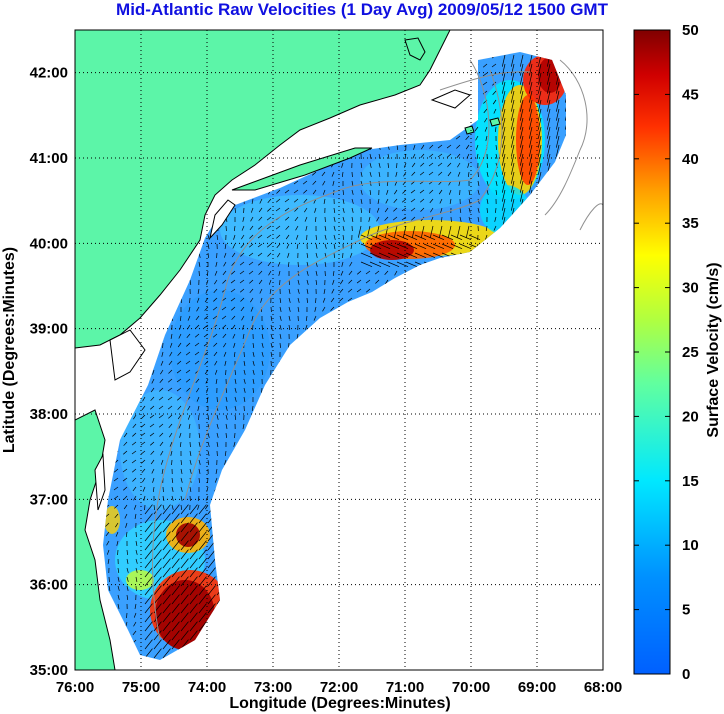  What do you see at coordinates (49, 243) in the screenshot?
I see `y-tick-label: 40:00` at bounding box center [49, 243].